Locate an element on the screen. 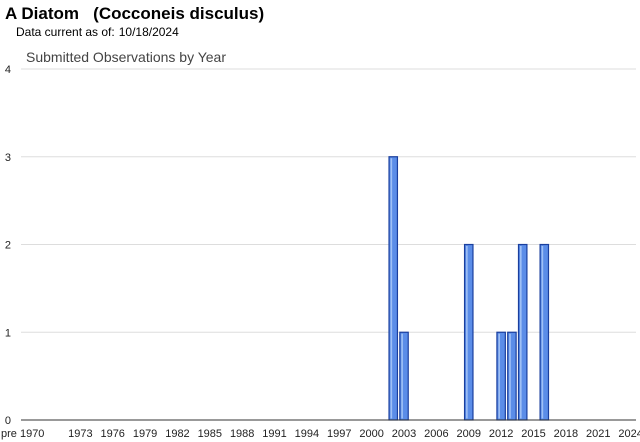 This screenshot has width=640, height=442. chart-title: Submitted Observations by Year is located at coordinates (126, 57).